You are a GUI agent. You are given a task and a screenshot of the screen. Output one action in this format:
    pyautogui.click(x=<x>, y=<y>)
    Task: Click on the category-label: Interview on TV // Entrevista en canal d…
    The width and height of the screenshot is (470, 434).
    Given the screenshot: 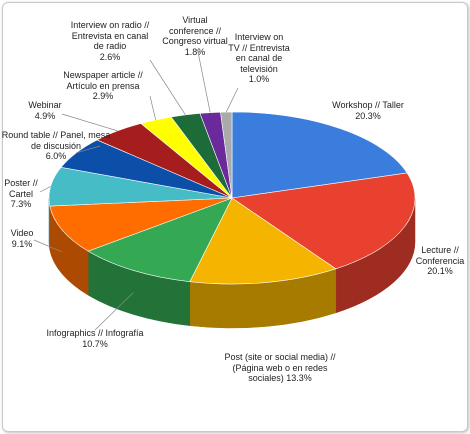 What is the action you would take?
    pyautogui.click(x=259, y=53)
    